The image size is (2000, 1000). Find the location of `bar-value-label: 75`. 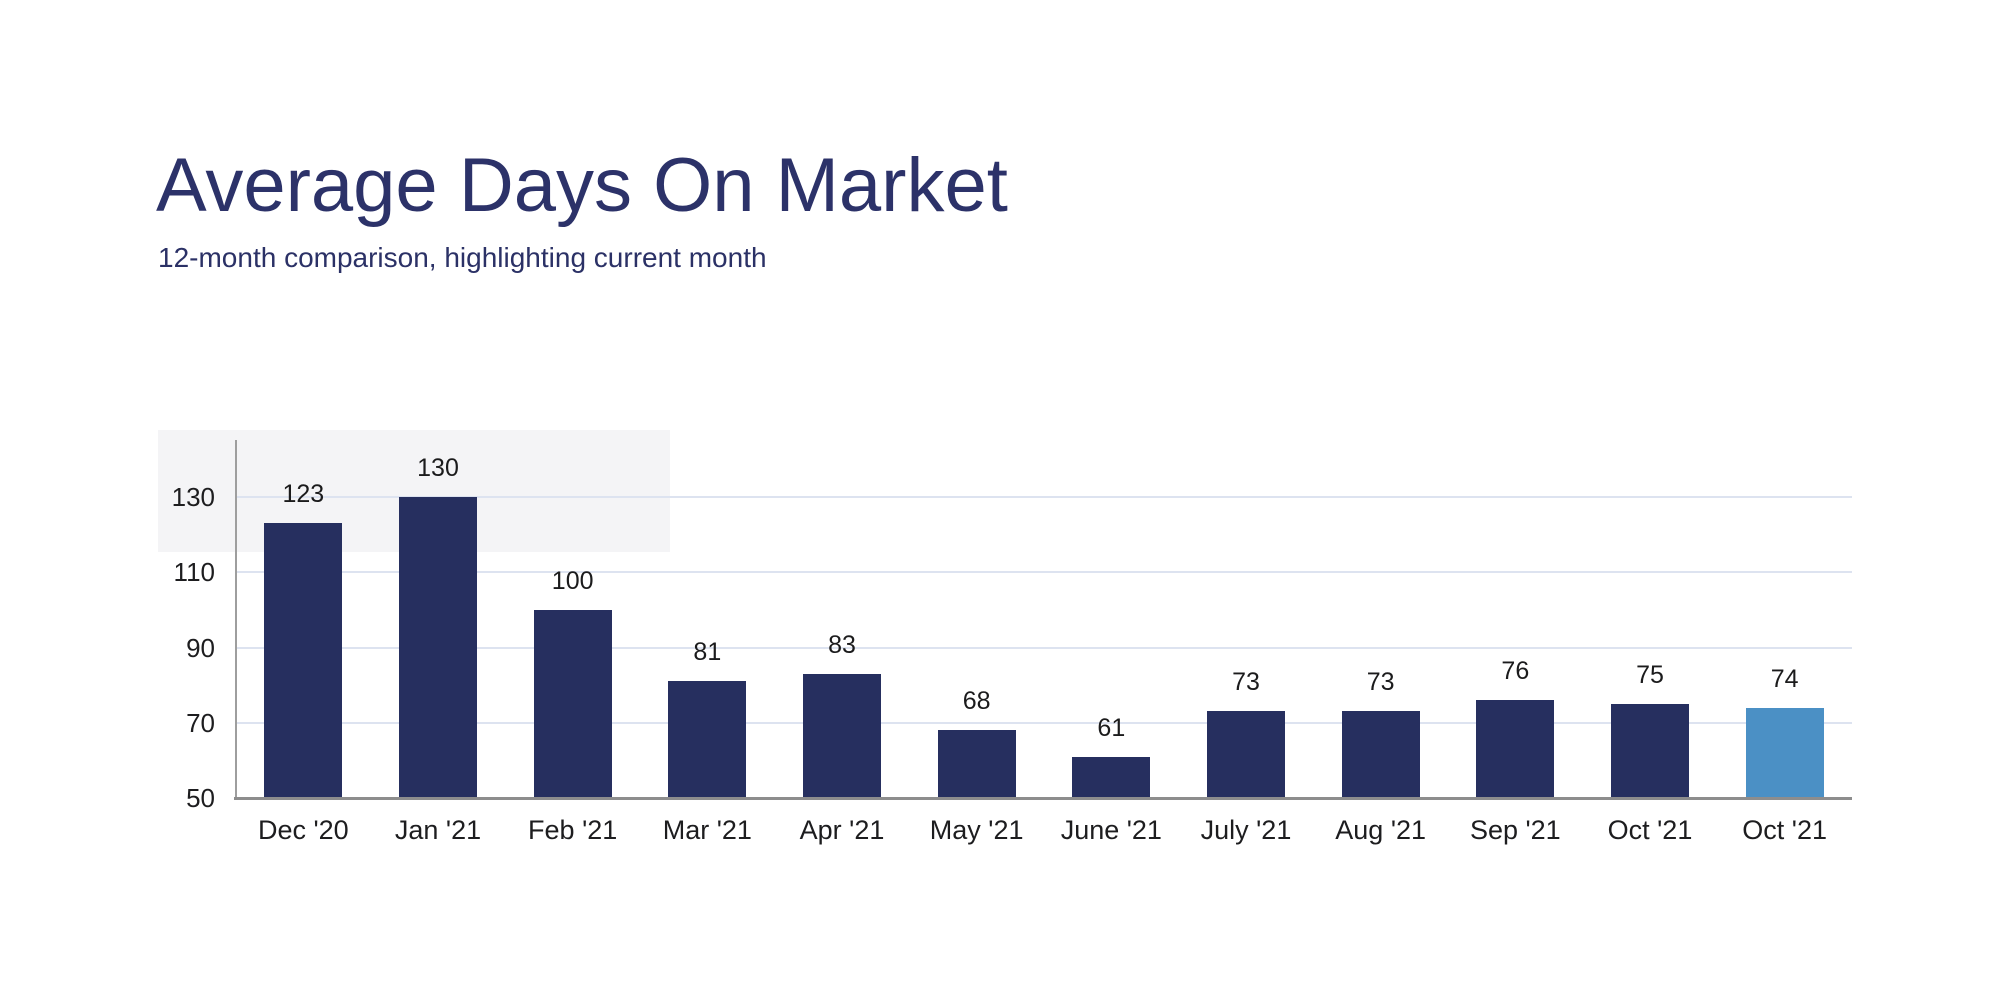

bar-value-label: 75 is located at coordinates (1650, 674).